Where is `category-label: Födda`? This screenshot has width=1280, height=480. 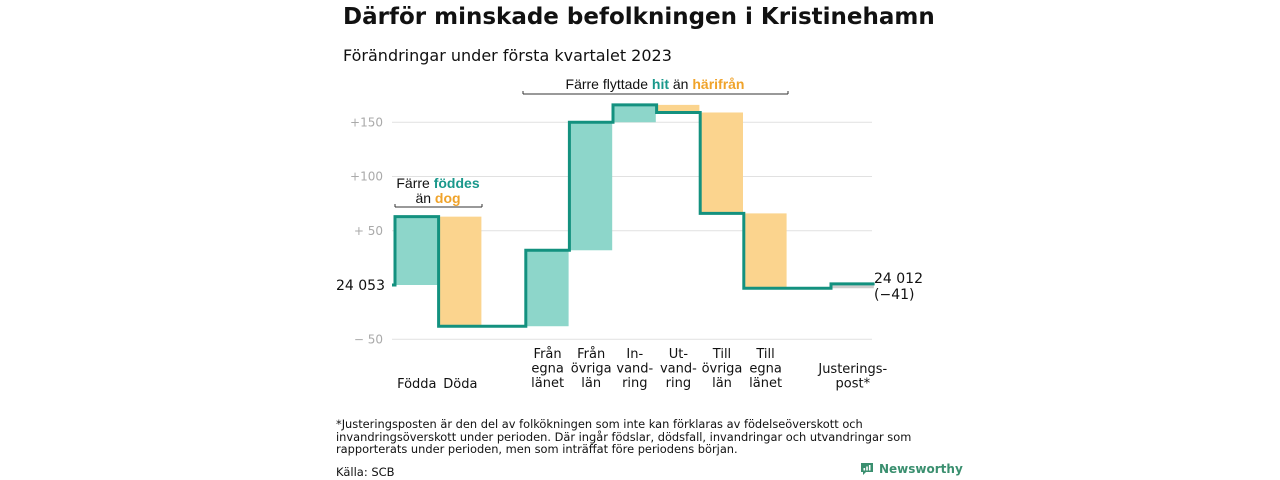
category-label: Födda is located at coordinates (416, 384).